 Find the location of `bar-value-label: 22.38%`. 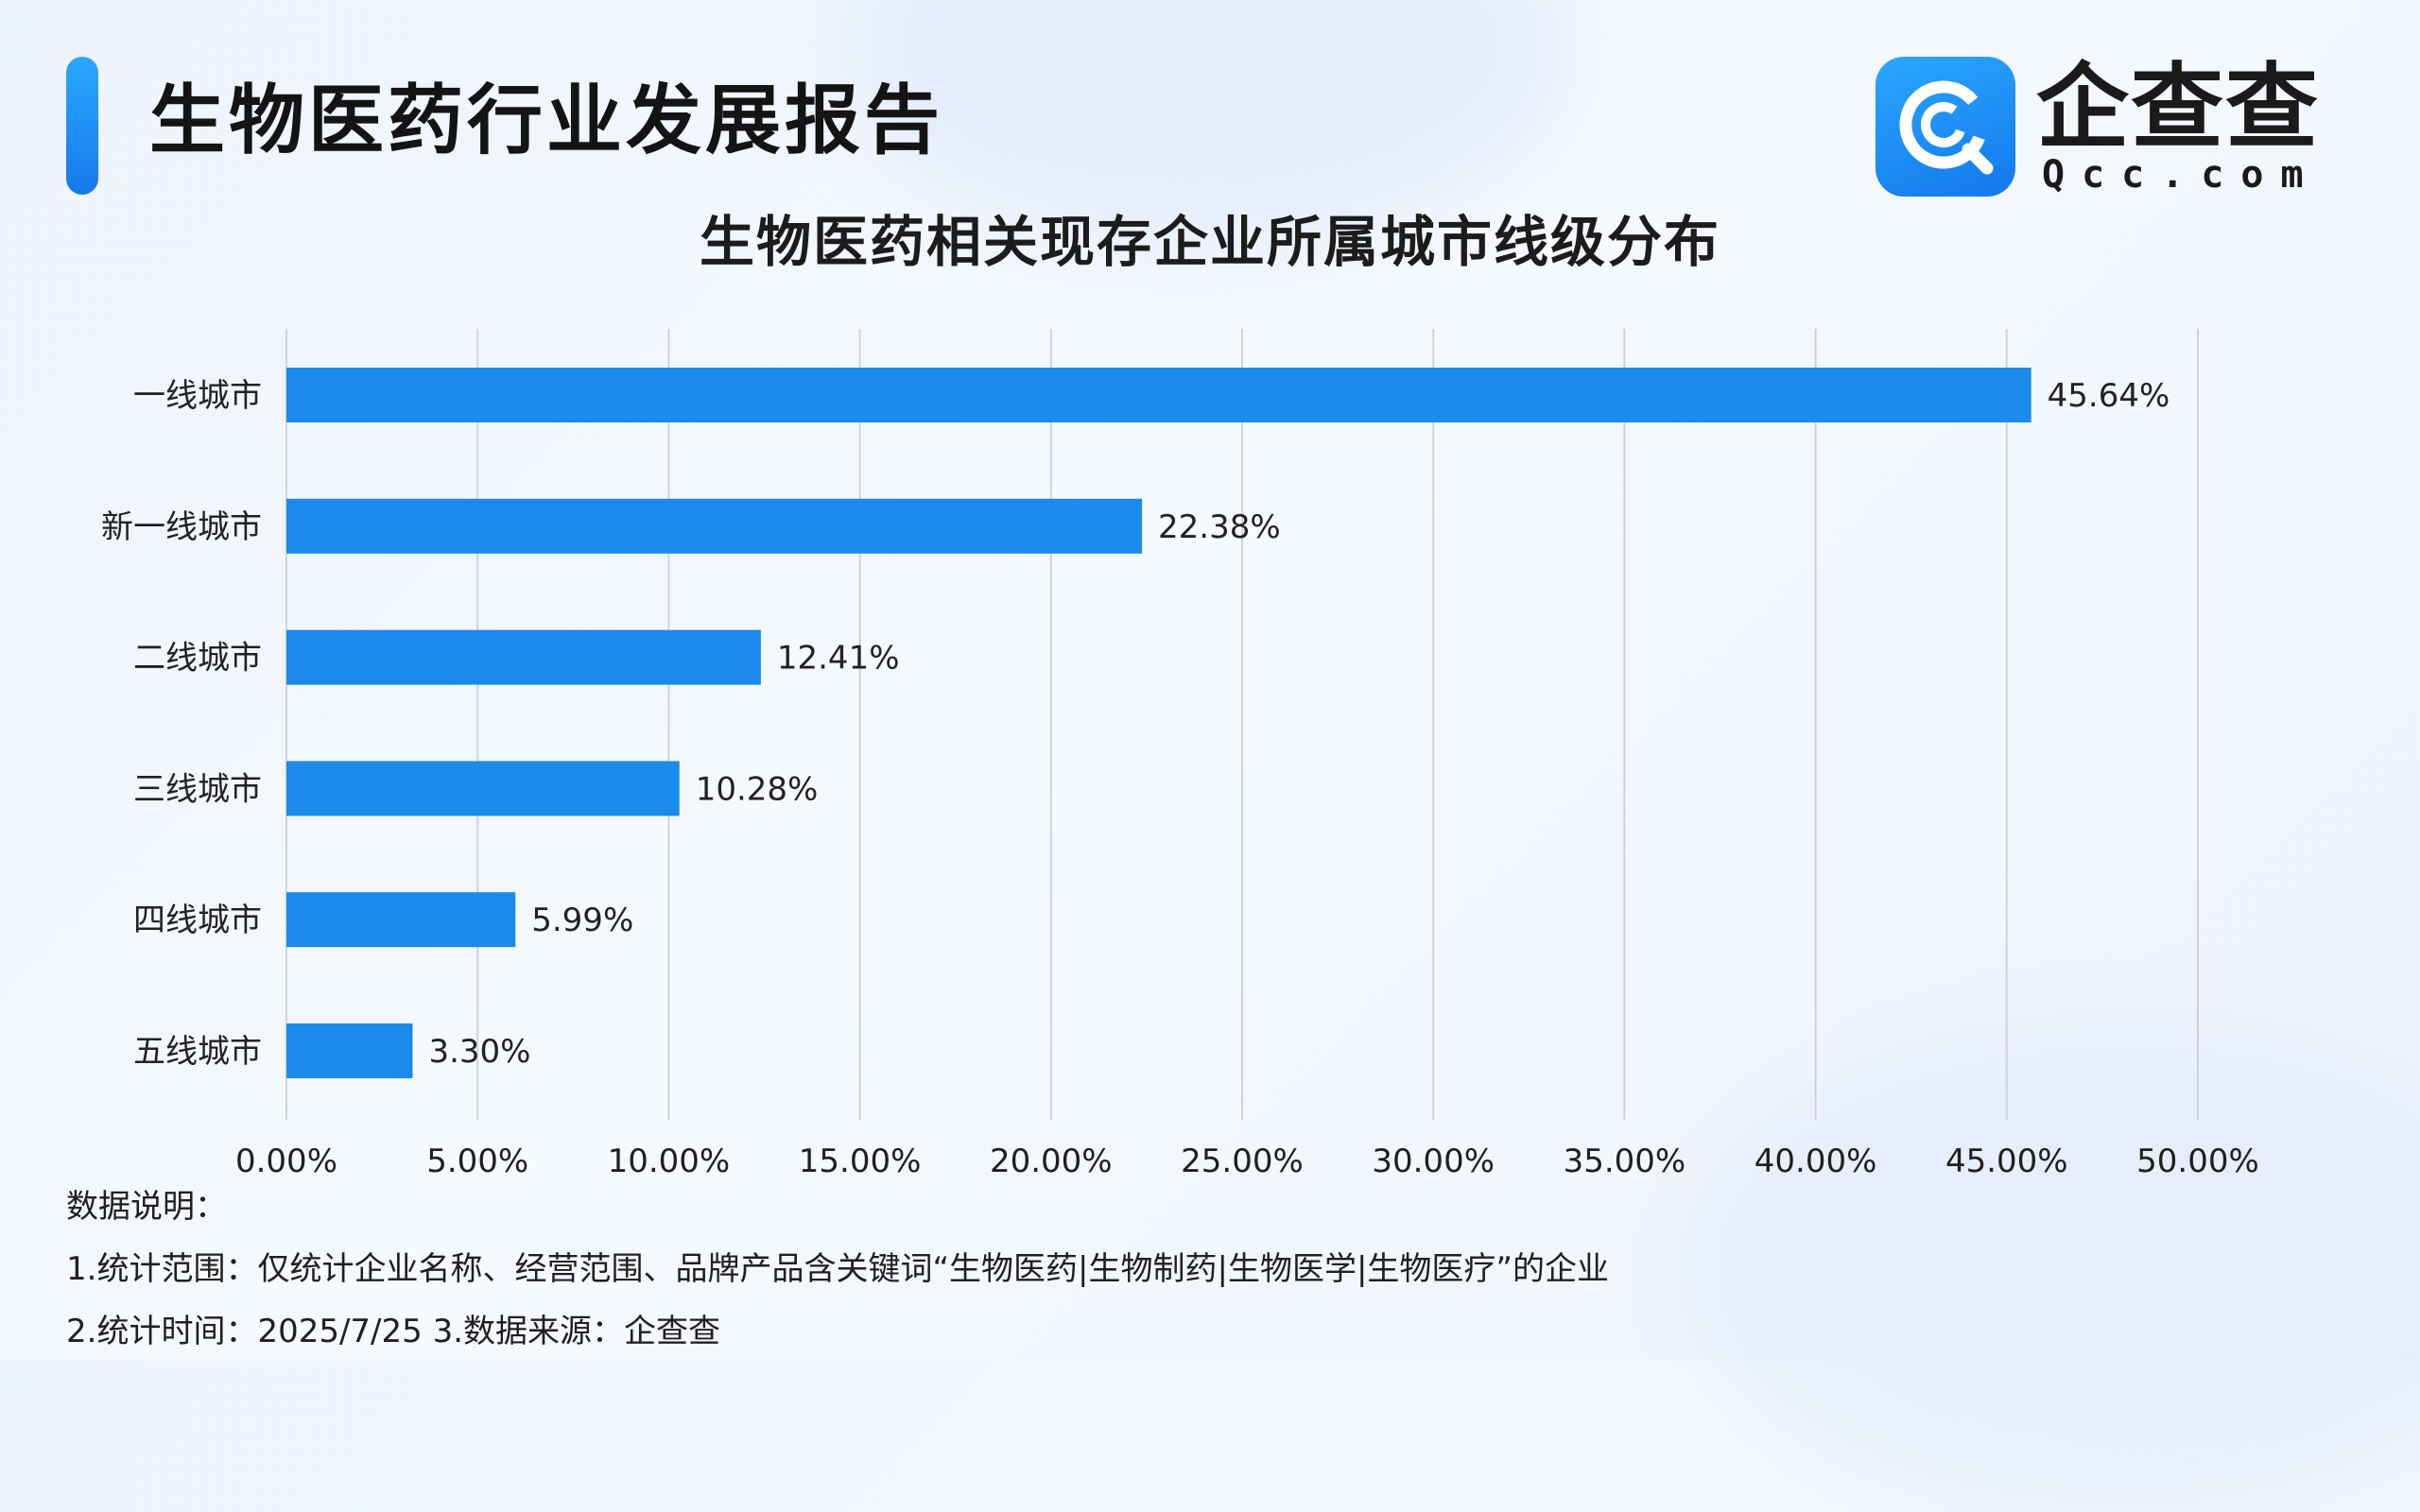

bar-value-label: 22.38% is located at coordinates (1219, 527).